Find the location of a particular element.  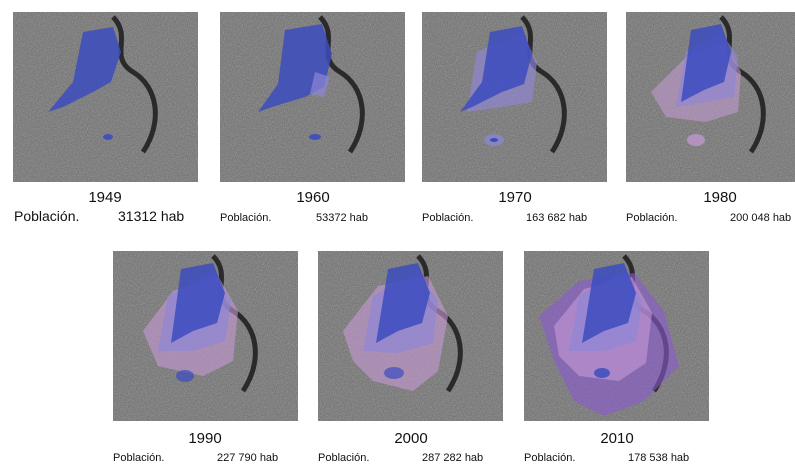

population-value: 200 048 hab is located at coordinates (761, 218).